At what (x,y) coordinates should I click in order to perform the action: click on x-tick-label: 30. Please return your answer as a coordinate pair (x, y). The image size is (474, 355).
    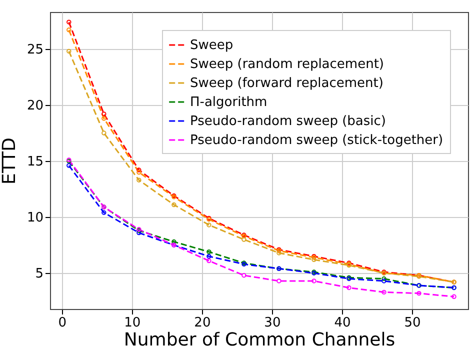
    Looking at the image, I should click on (272, 323).